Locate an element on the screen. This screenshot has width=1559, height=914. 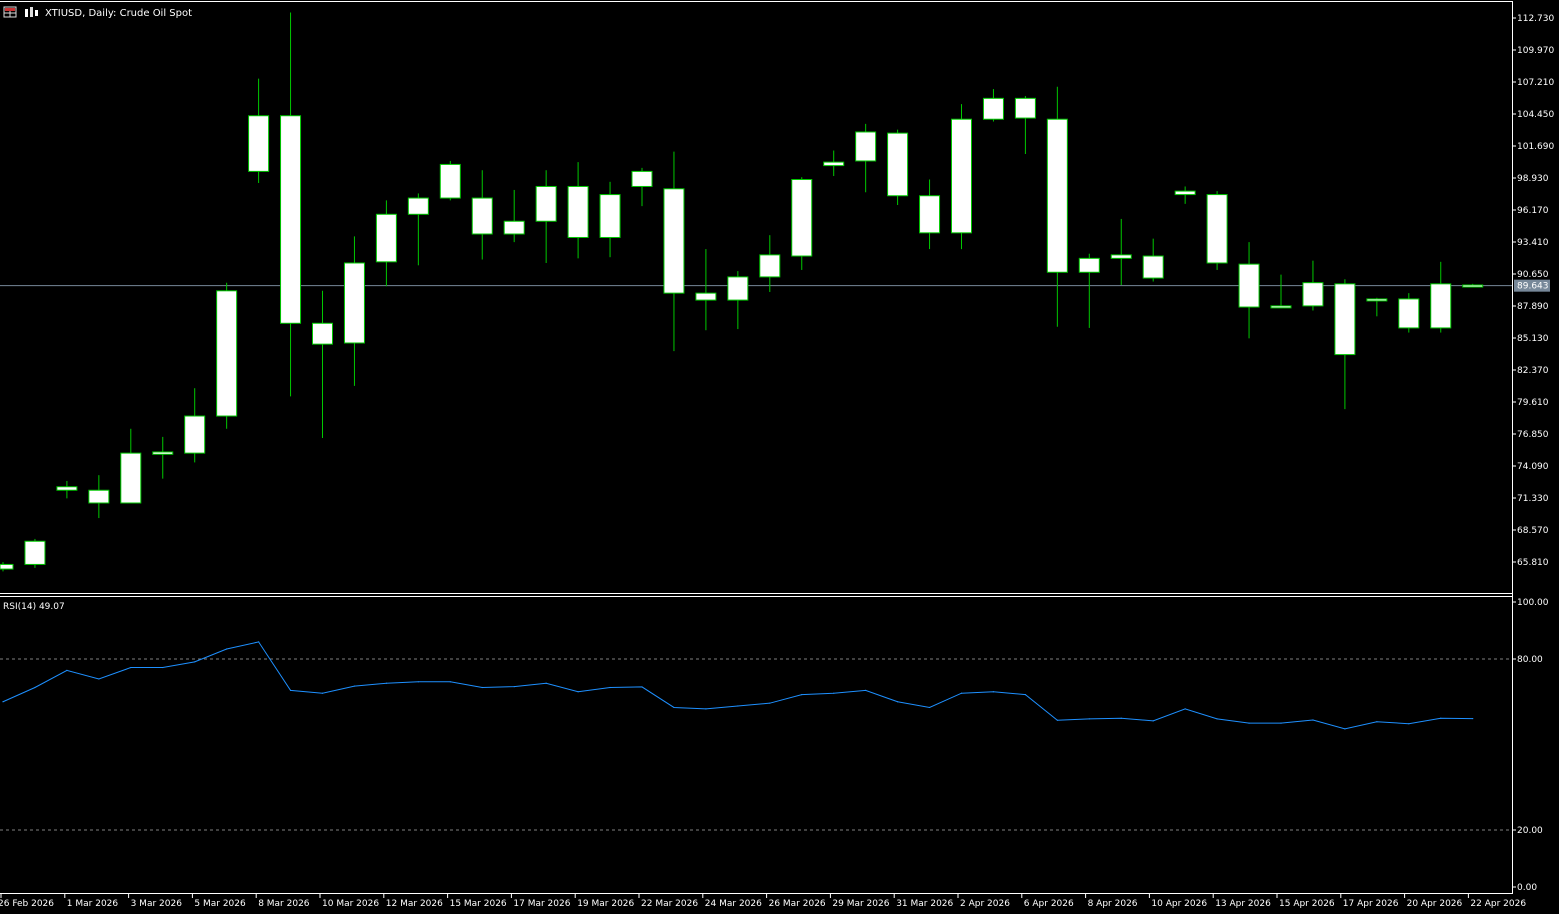
price-tick-label: 109.970 is located at coordinates (1535, 51).